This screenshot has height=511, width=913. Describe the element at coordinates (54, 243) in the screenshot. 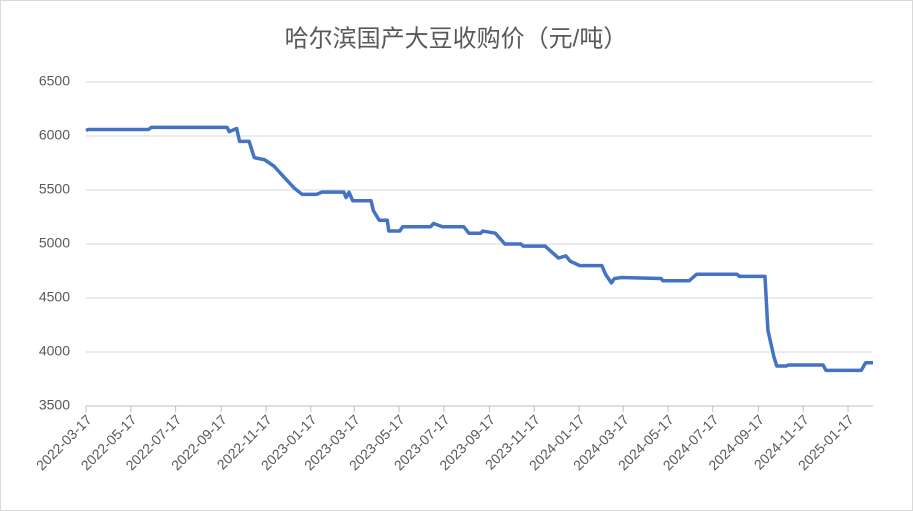

I see `y-tick-label: 5000` at that location.